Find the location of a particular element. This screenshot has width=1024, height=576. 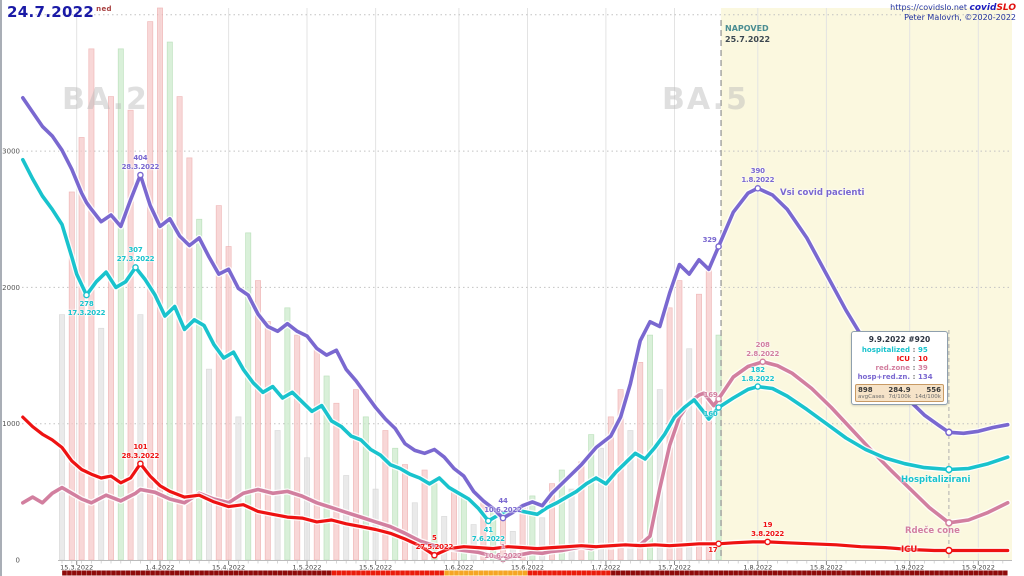

info-row-hosp: hospitalized:95 is located at coordinates (899, 350).